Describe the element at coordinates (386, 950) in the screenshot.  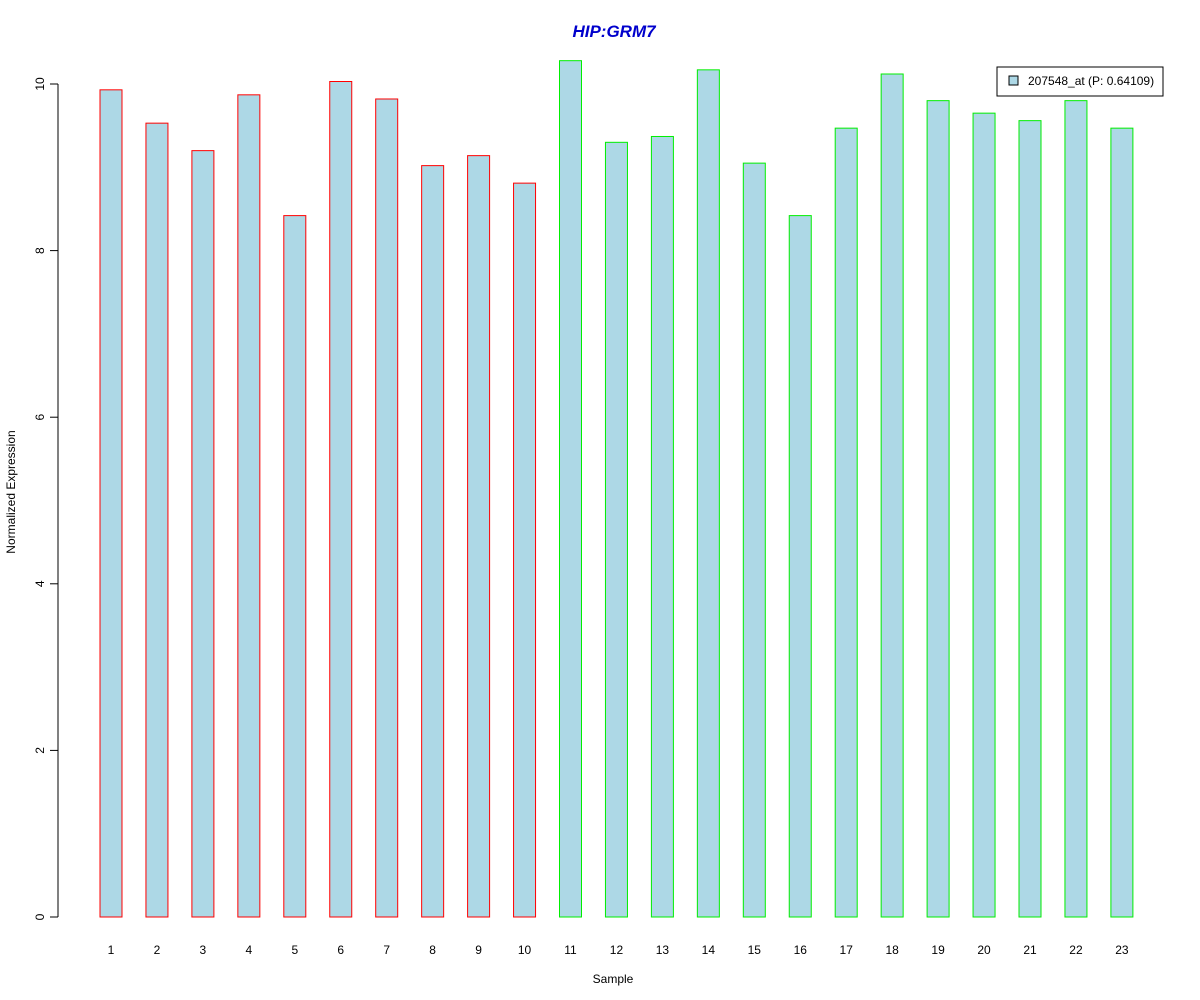
I see `x-tick-label: 7` at that location.